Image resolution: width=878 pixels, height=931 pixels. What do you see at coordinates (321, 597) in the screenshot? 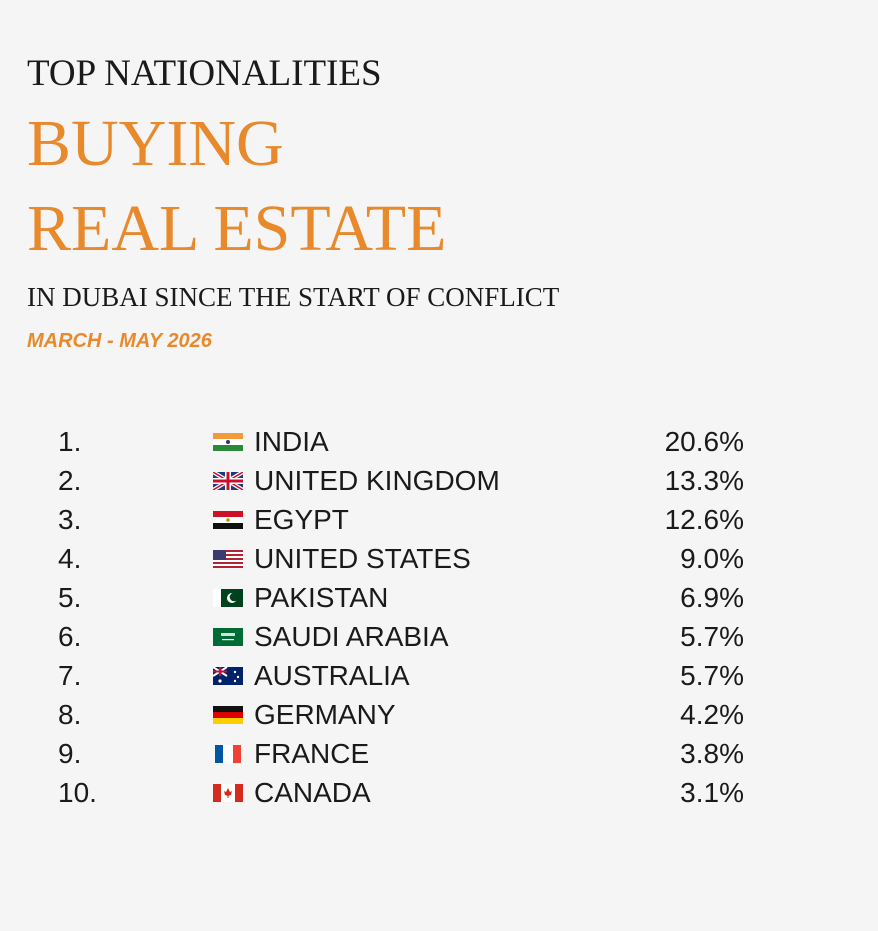
I see `country: PAKISTAN` at bounding box center [321, 597].